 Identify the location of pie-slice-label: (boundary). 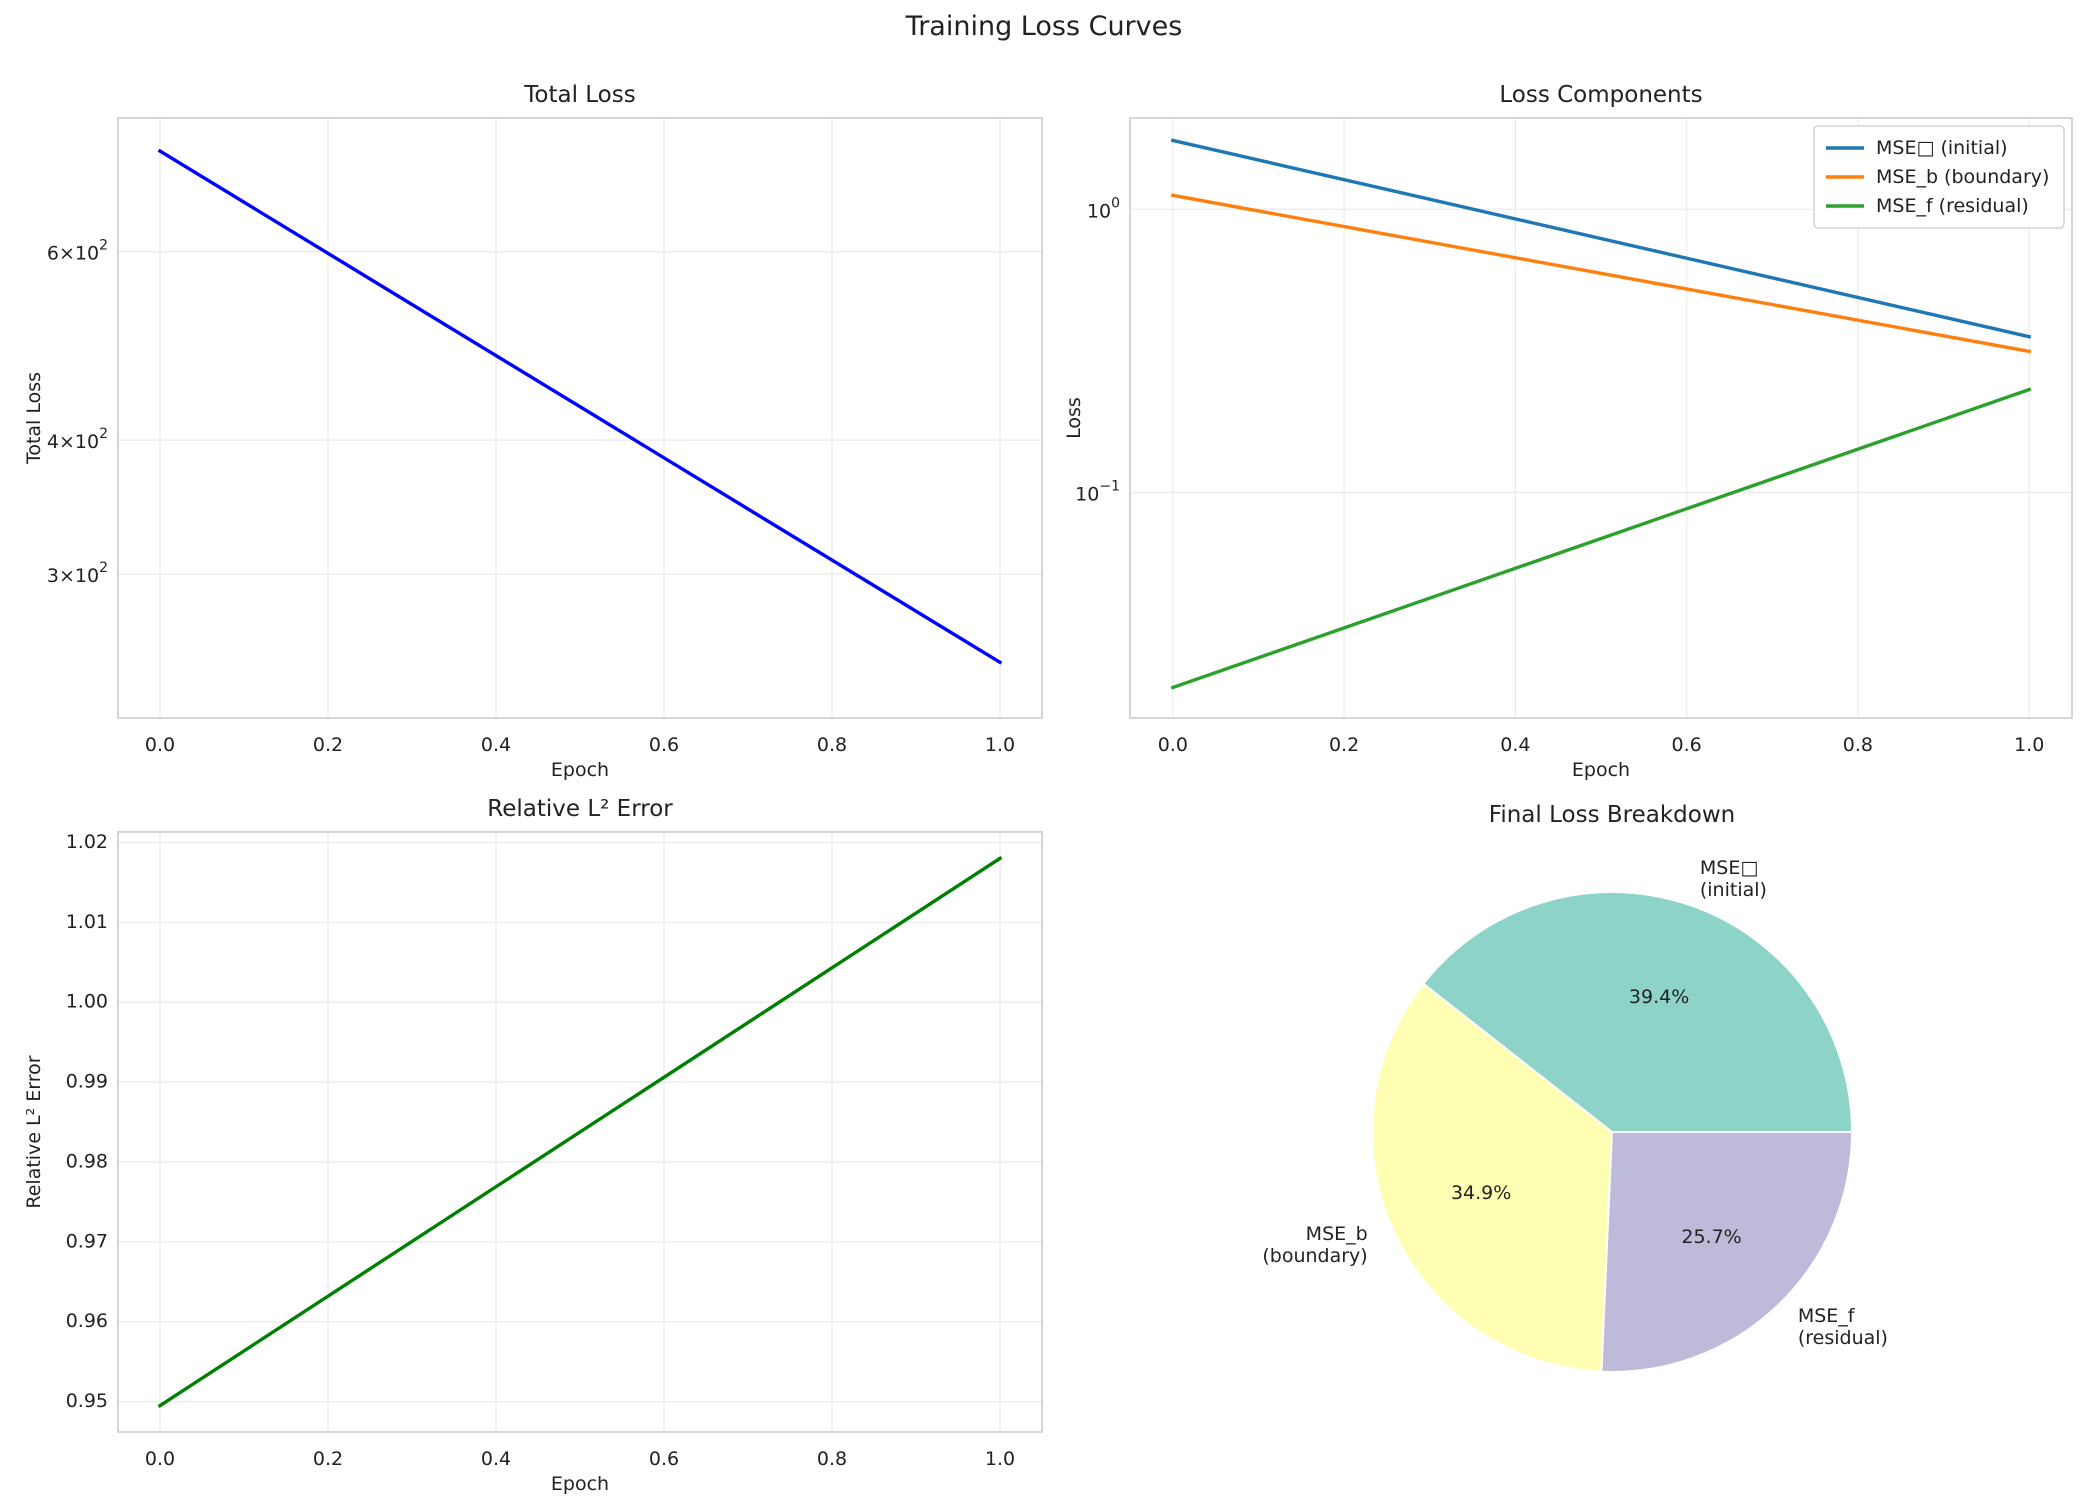
(1314, 1256).